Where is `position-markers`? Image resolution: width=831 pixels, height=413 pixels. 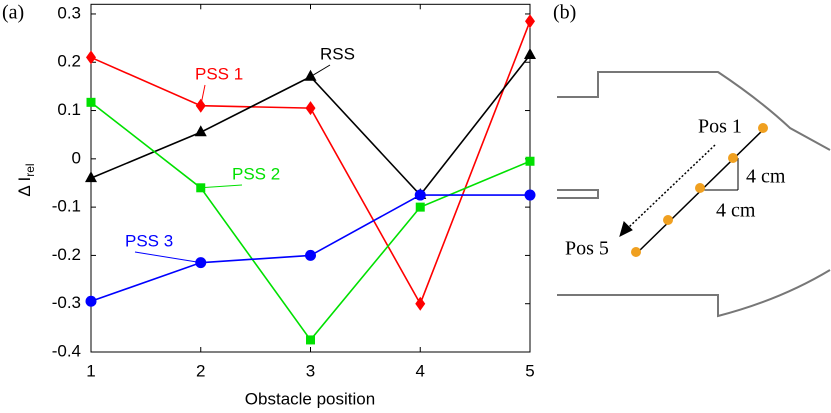
position-markers is located at coordinates (699, 190).